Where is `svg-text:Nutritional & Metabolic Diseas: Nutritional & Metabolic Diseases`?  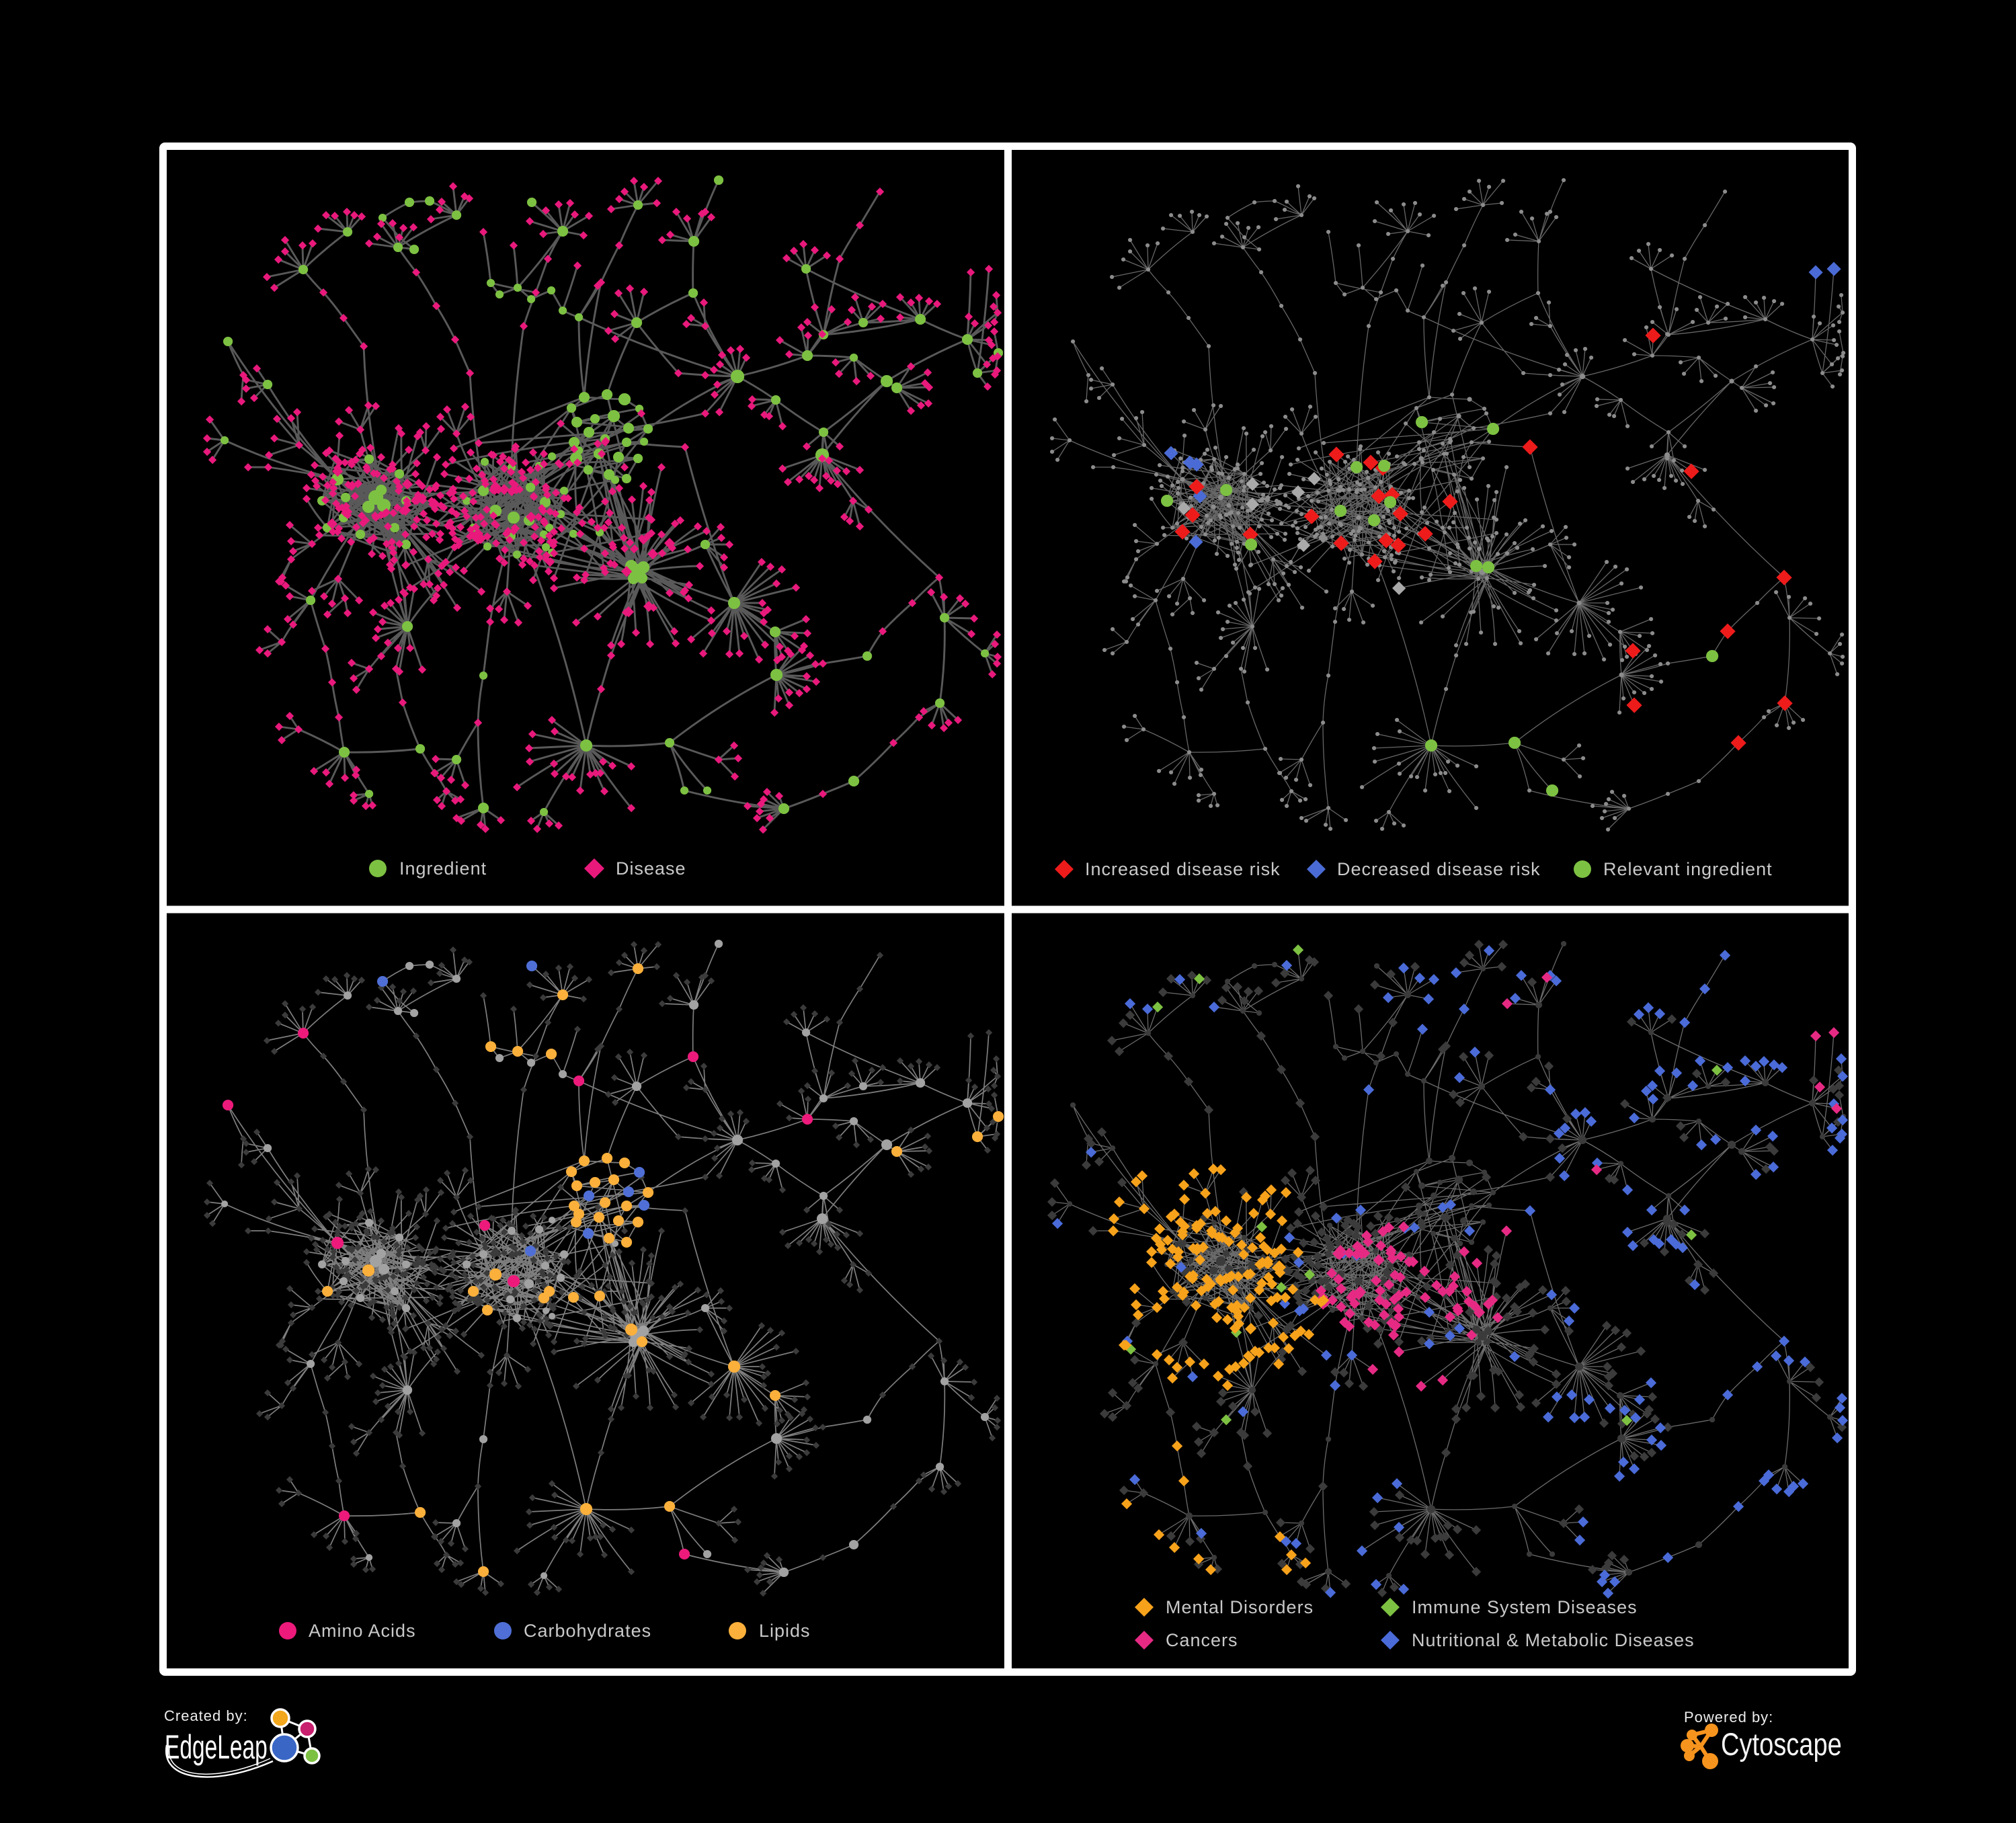 svg-text:Nutritional & Metabolic Diseas: Nutritional & Metabolic Diseases is located at coordinates (1553, 1640).